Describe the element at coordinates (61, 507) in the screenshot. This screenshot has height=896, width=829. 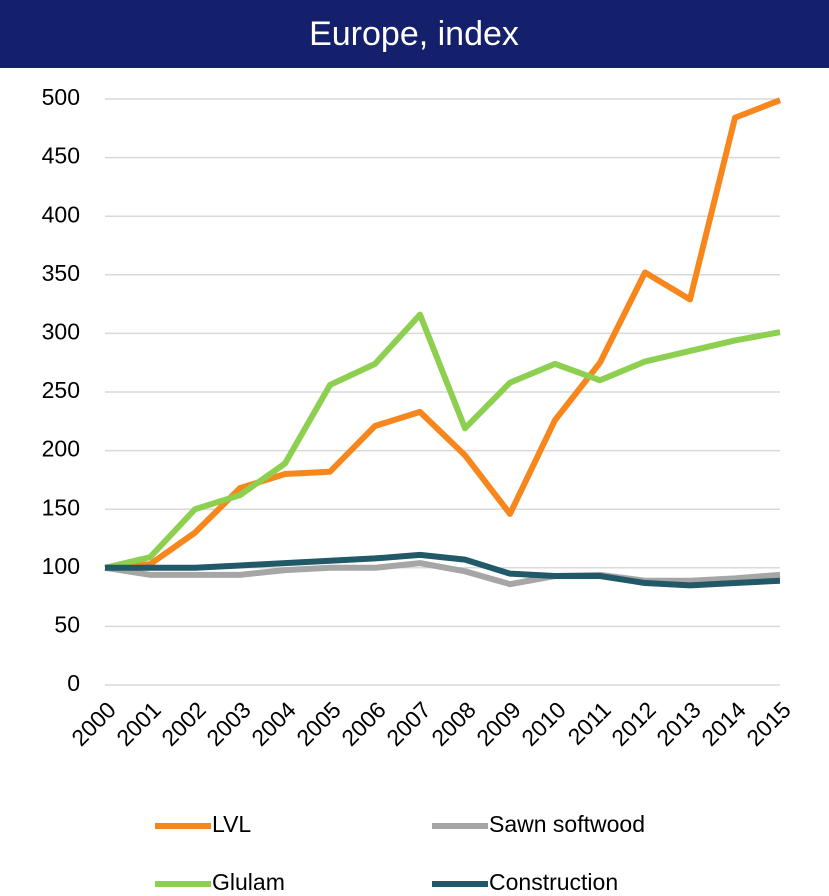
I see `y-tick-label: 150` at that location.